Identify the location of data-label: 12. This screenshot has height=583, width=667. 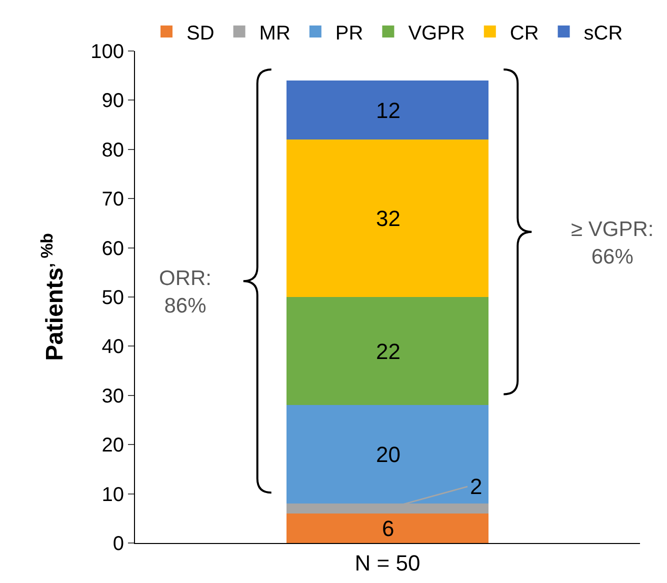
(388, 110).